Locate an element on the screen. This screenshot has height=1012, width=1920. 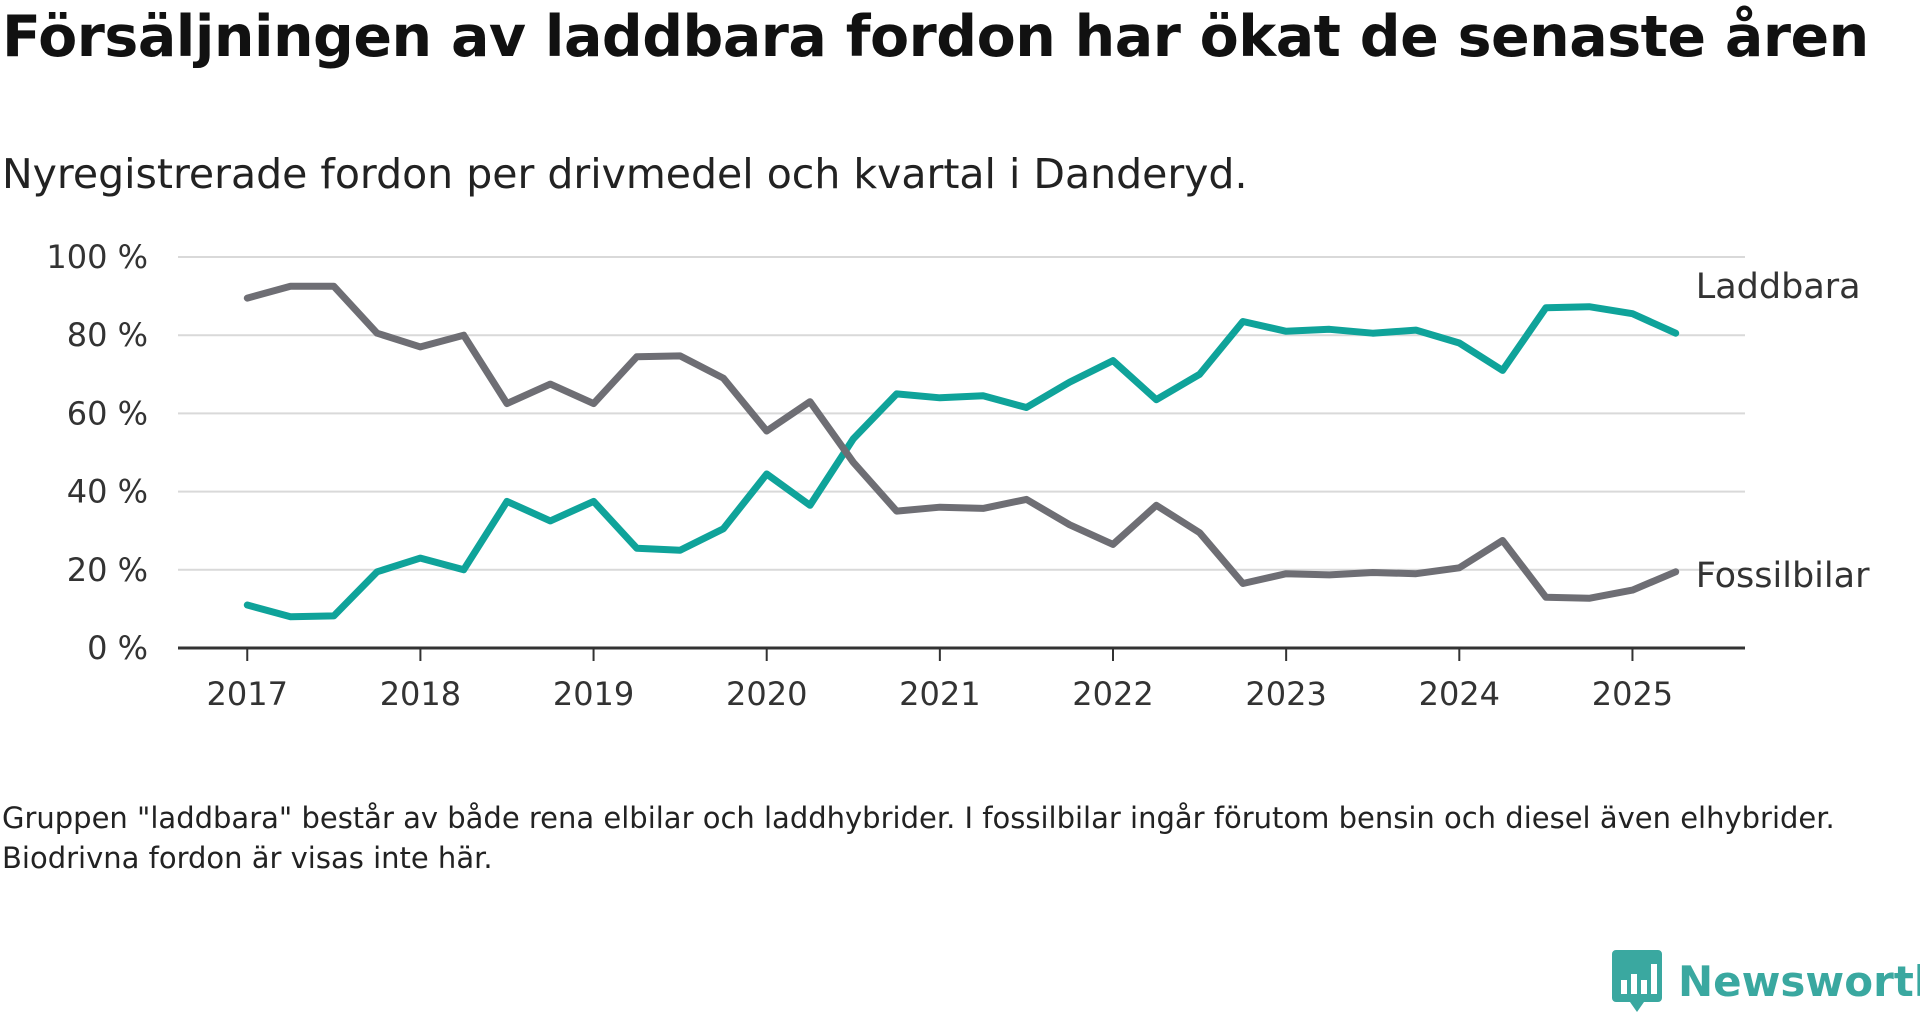
y-tick-label: 60 % is located at coordinates (107, 413).